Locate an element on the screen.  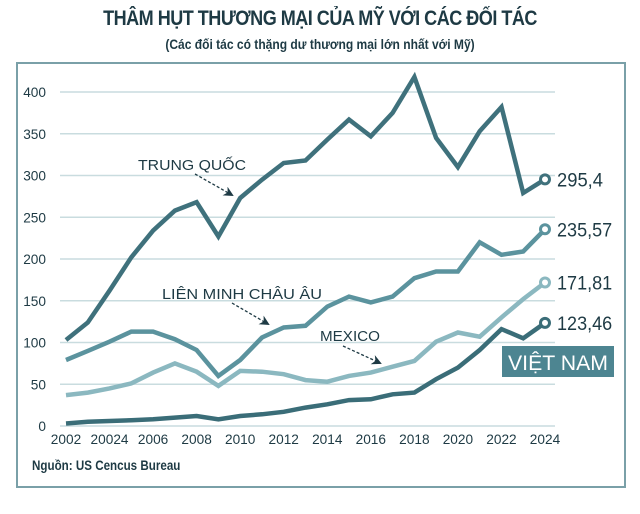
series-label-china: TRUNG QUỐC is located at coordinates (192, 165).